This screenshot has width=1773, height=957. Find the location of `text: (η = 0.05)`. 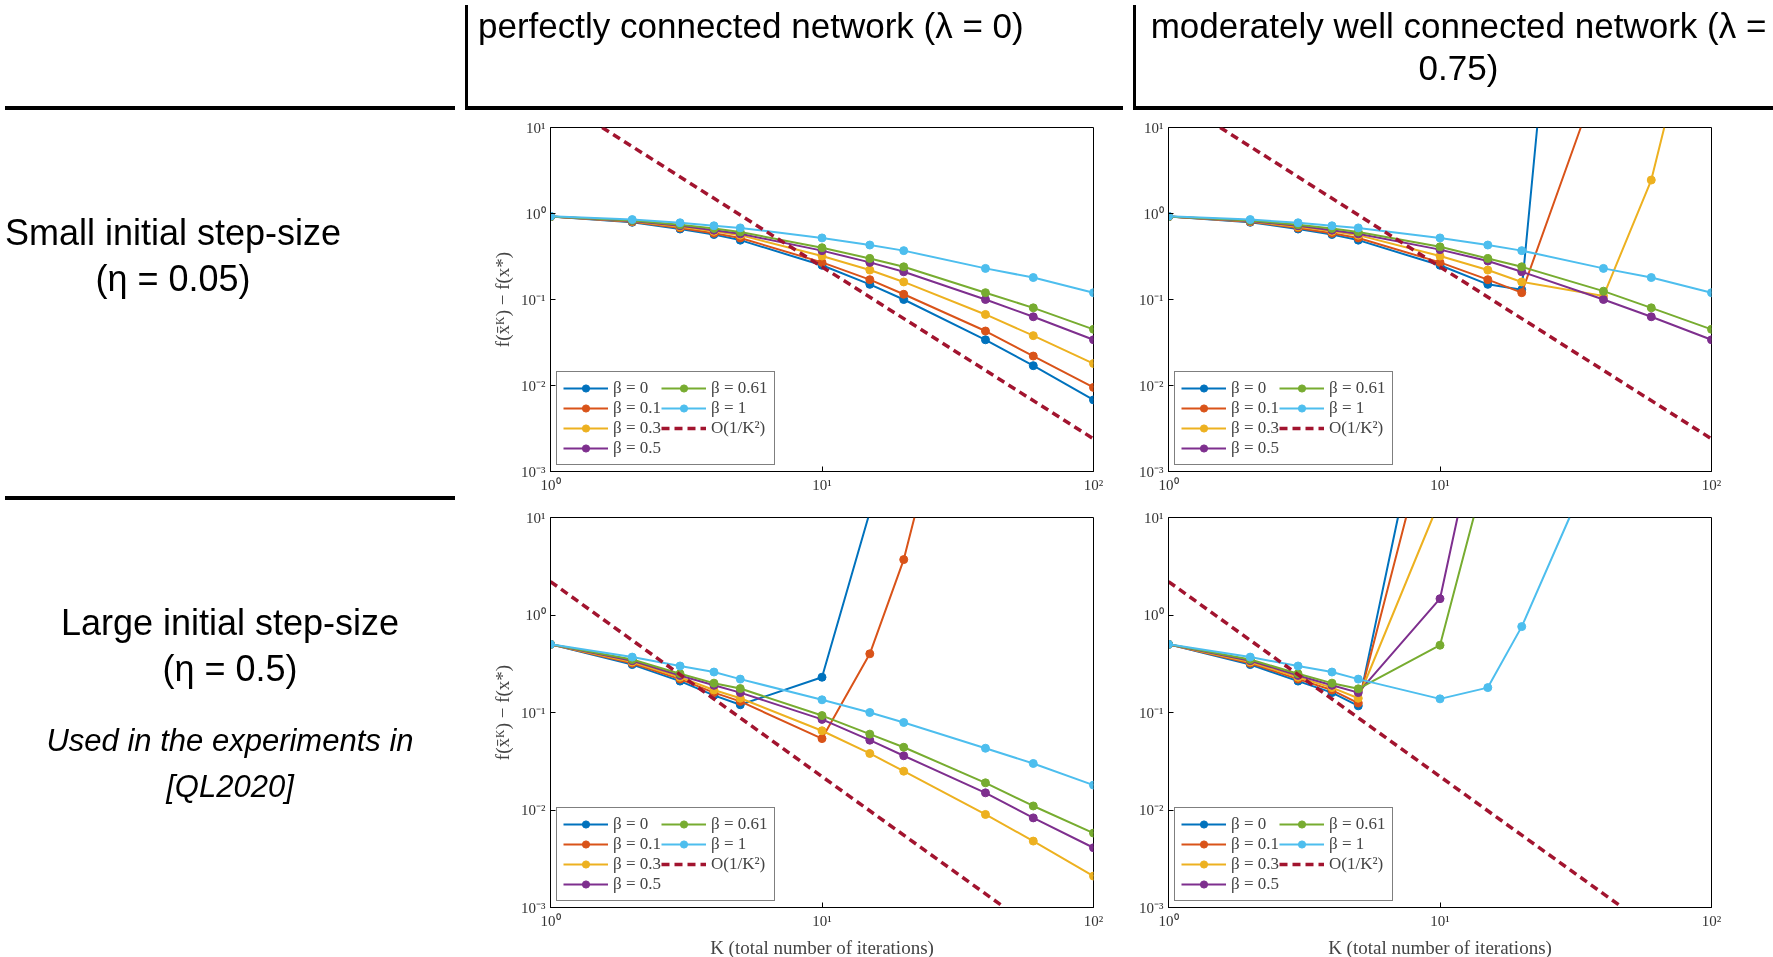

text: (η = 0.05) is located at coordinates (173, 279).